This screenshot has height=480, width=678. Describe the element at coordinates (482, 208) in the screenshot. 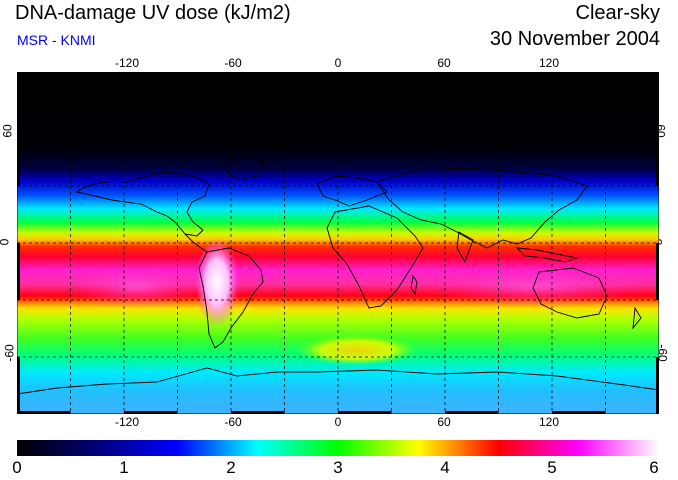

I see `asia-coastline` at that location.